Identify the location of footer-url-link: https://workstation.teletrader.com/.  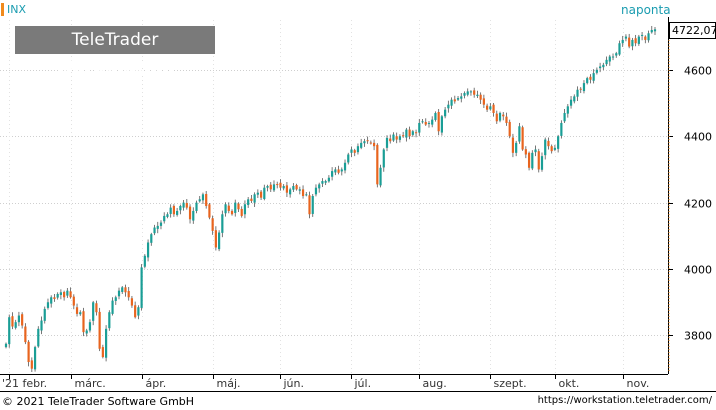
(624, 400).